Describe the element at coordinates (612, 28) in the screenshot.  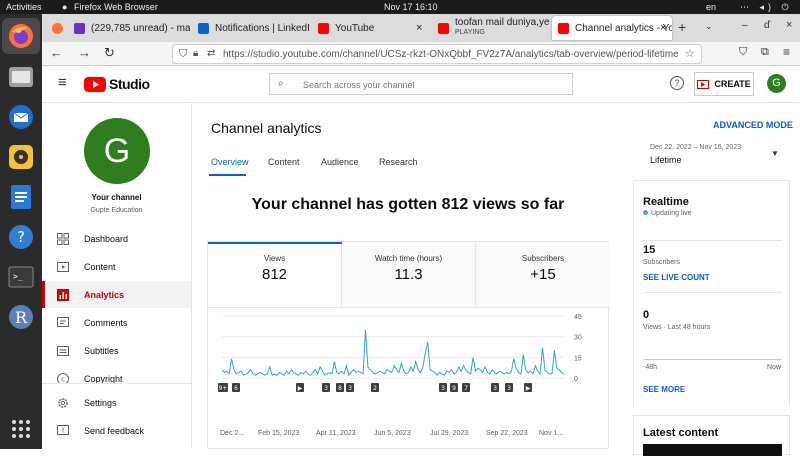
I see `tab-channel-analytics: Channel analytics - You ×` at that location.